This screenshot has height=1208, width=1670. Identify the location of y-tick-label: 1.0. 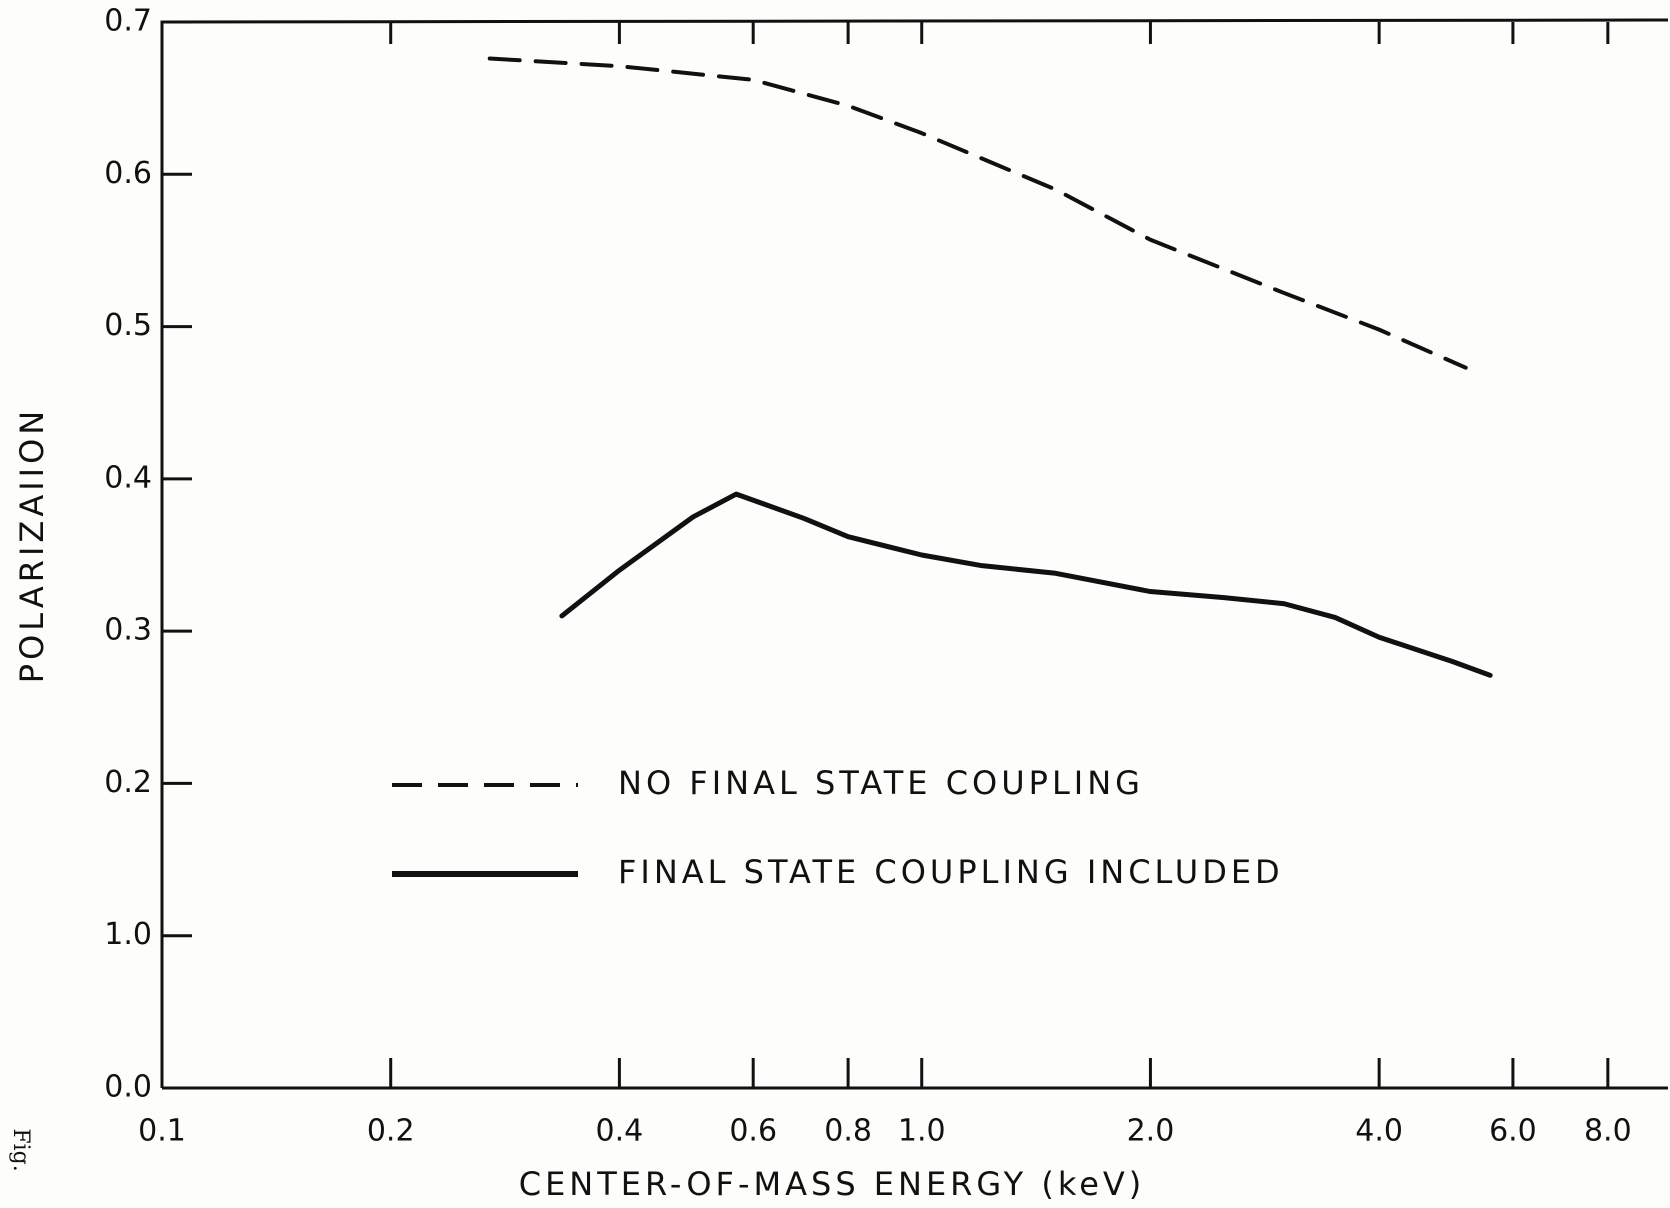
(128, 934).